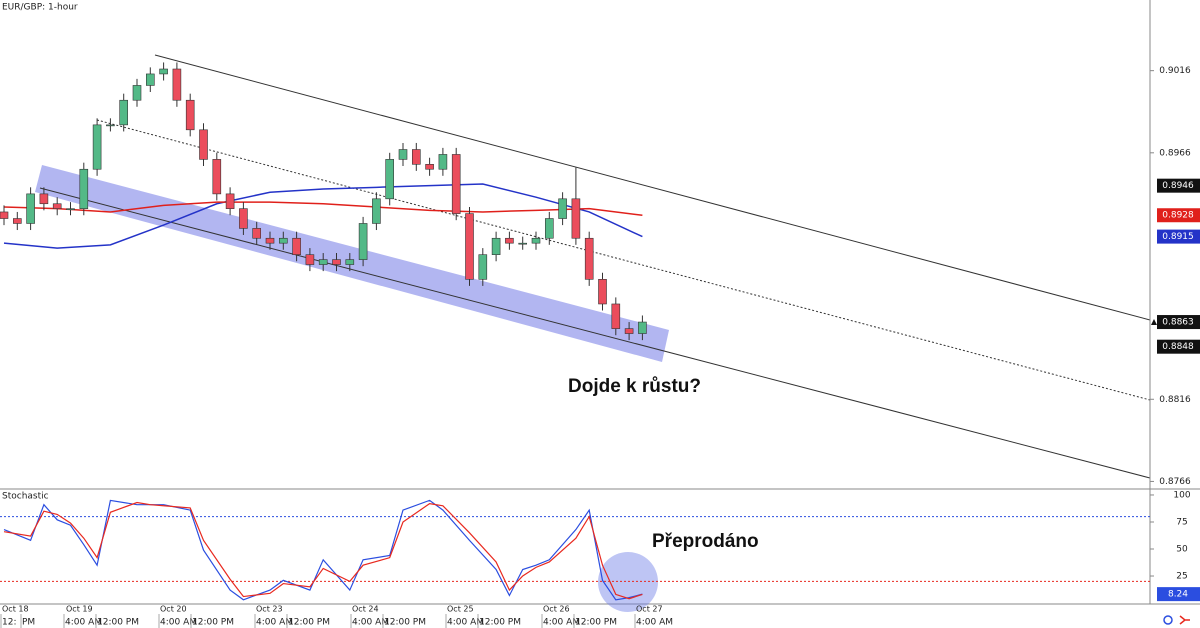 This screenshot has width=1200, height=628. I want to click on time-label: PM, so click(28, 623).